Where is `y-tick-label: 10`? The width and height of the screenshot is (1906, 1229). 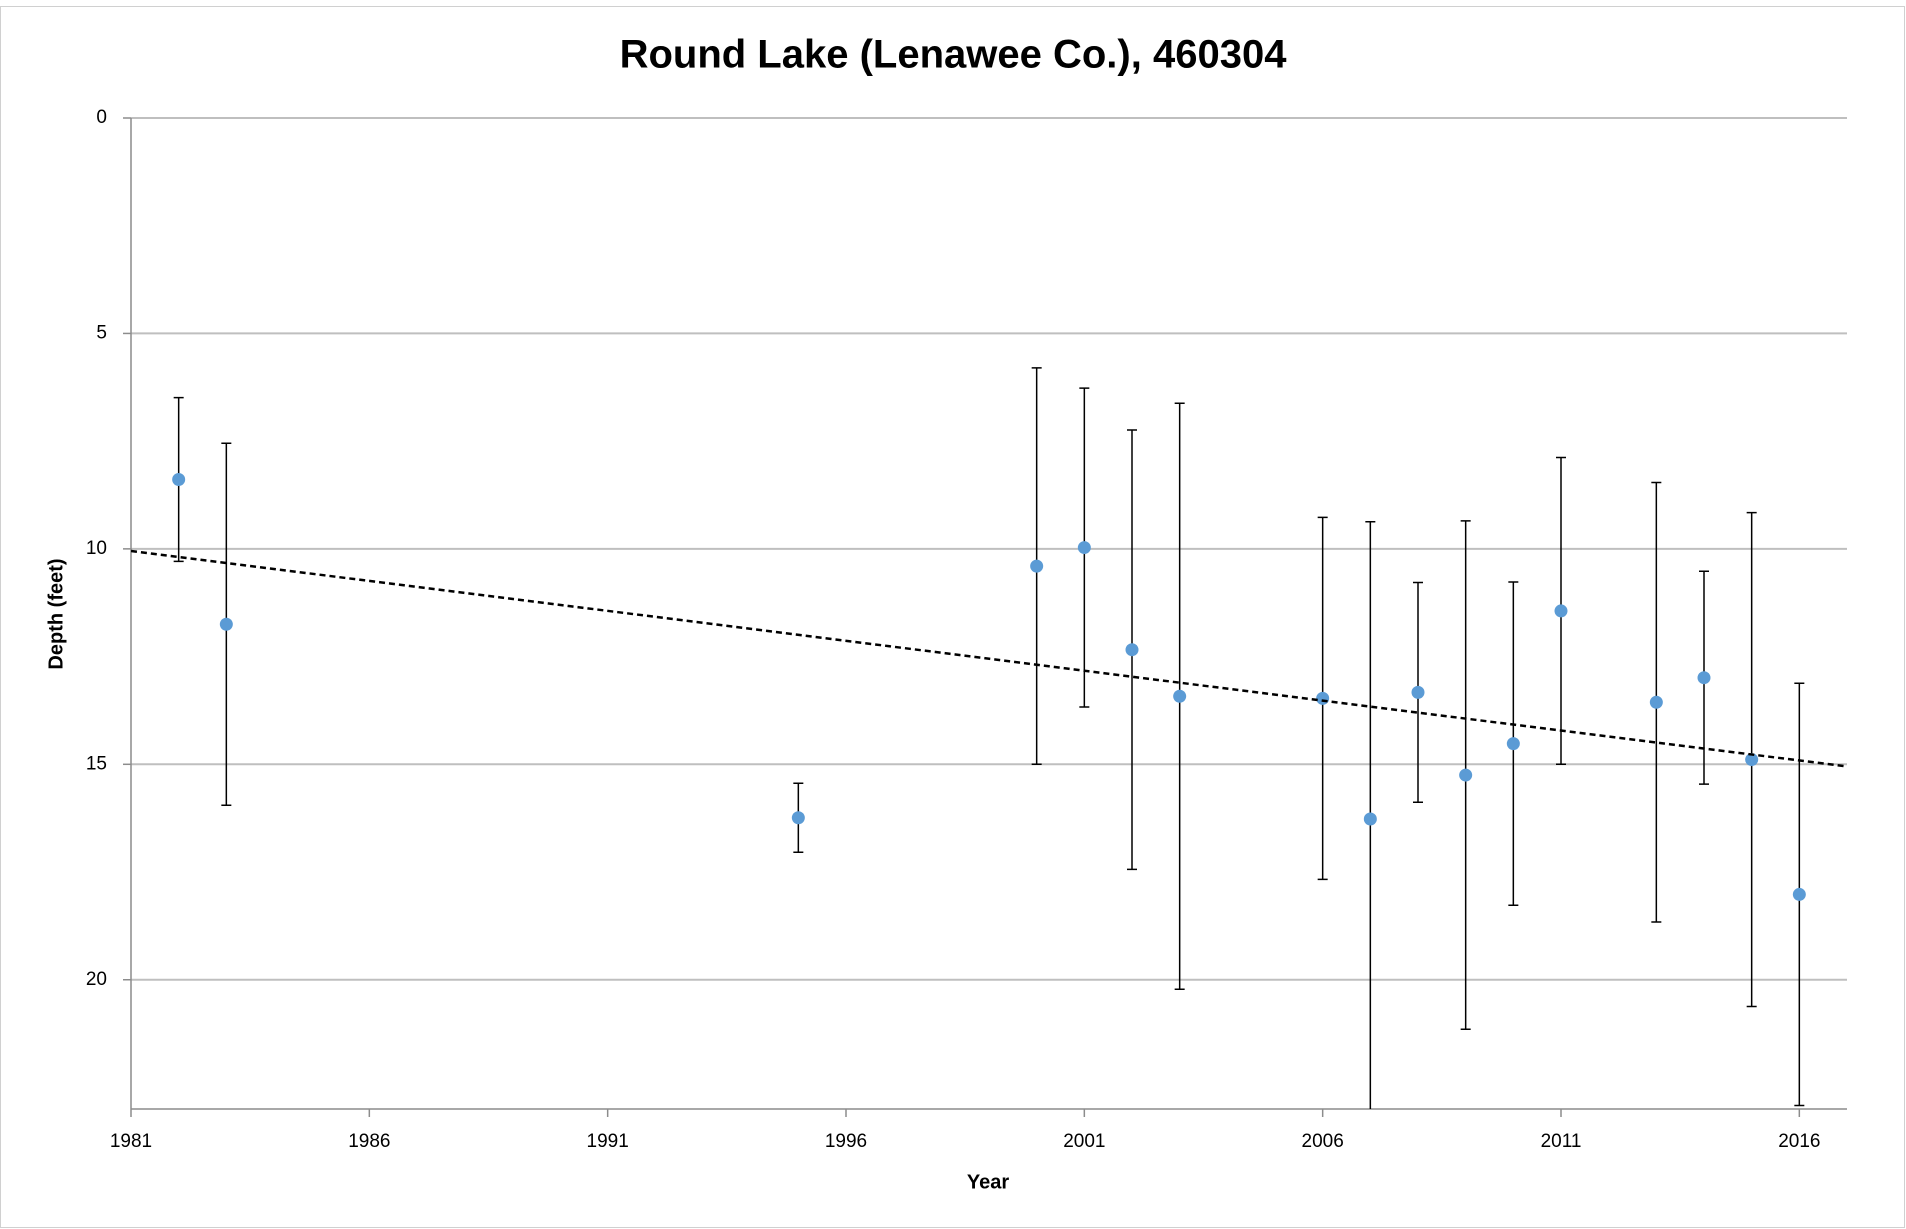 y-tick-label: 10 is located at coordinates (96, 548).